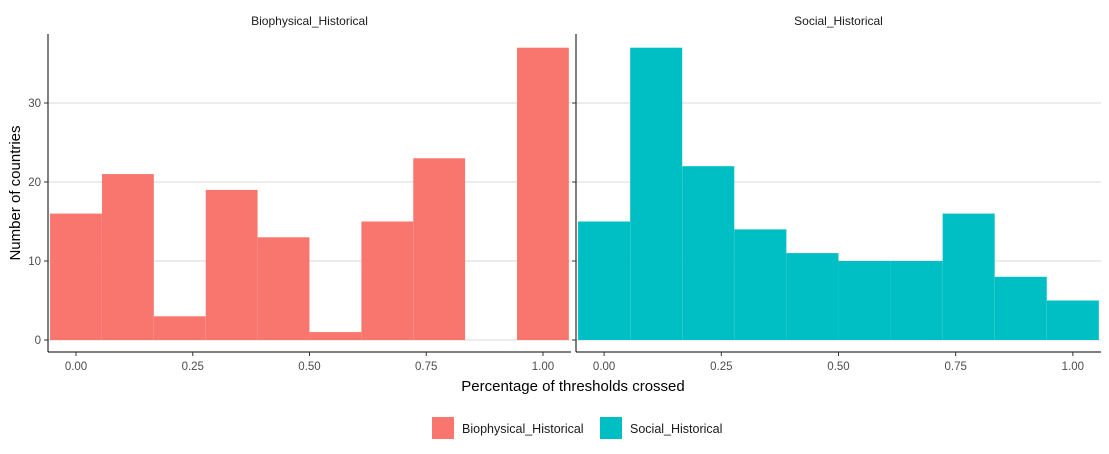  What do you see at coordinates (523, 429) in the screenshot?
I see `legend-label: Biophysical_Historical` at bounding box center [523, 429].